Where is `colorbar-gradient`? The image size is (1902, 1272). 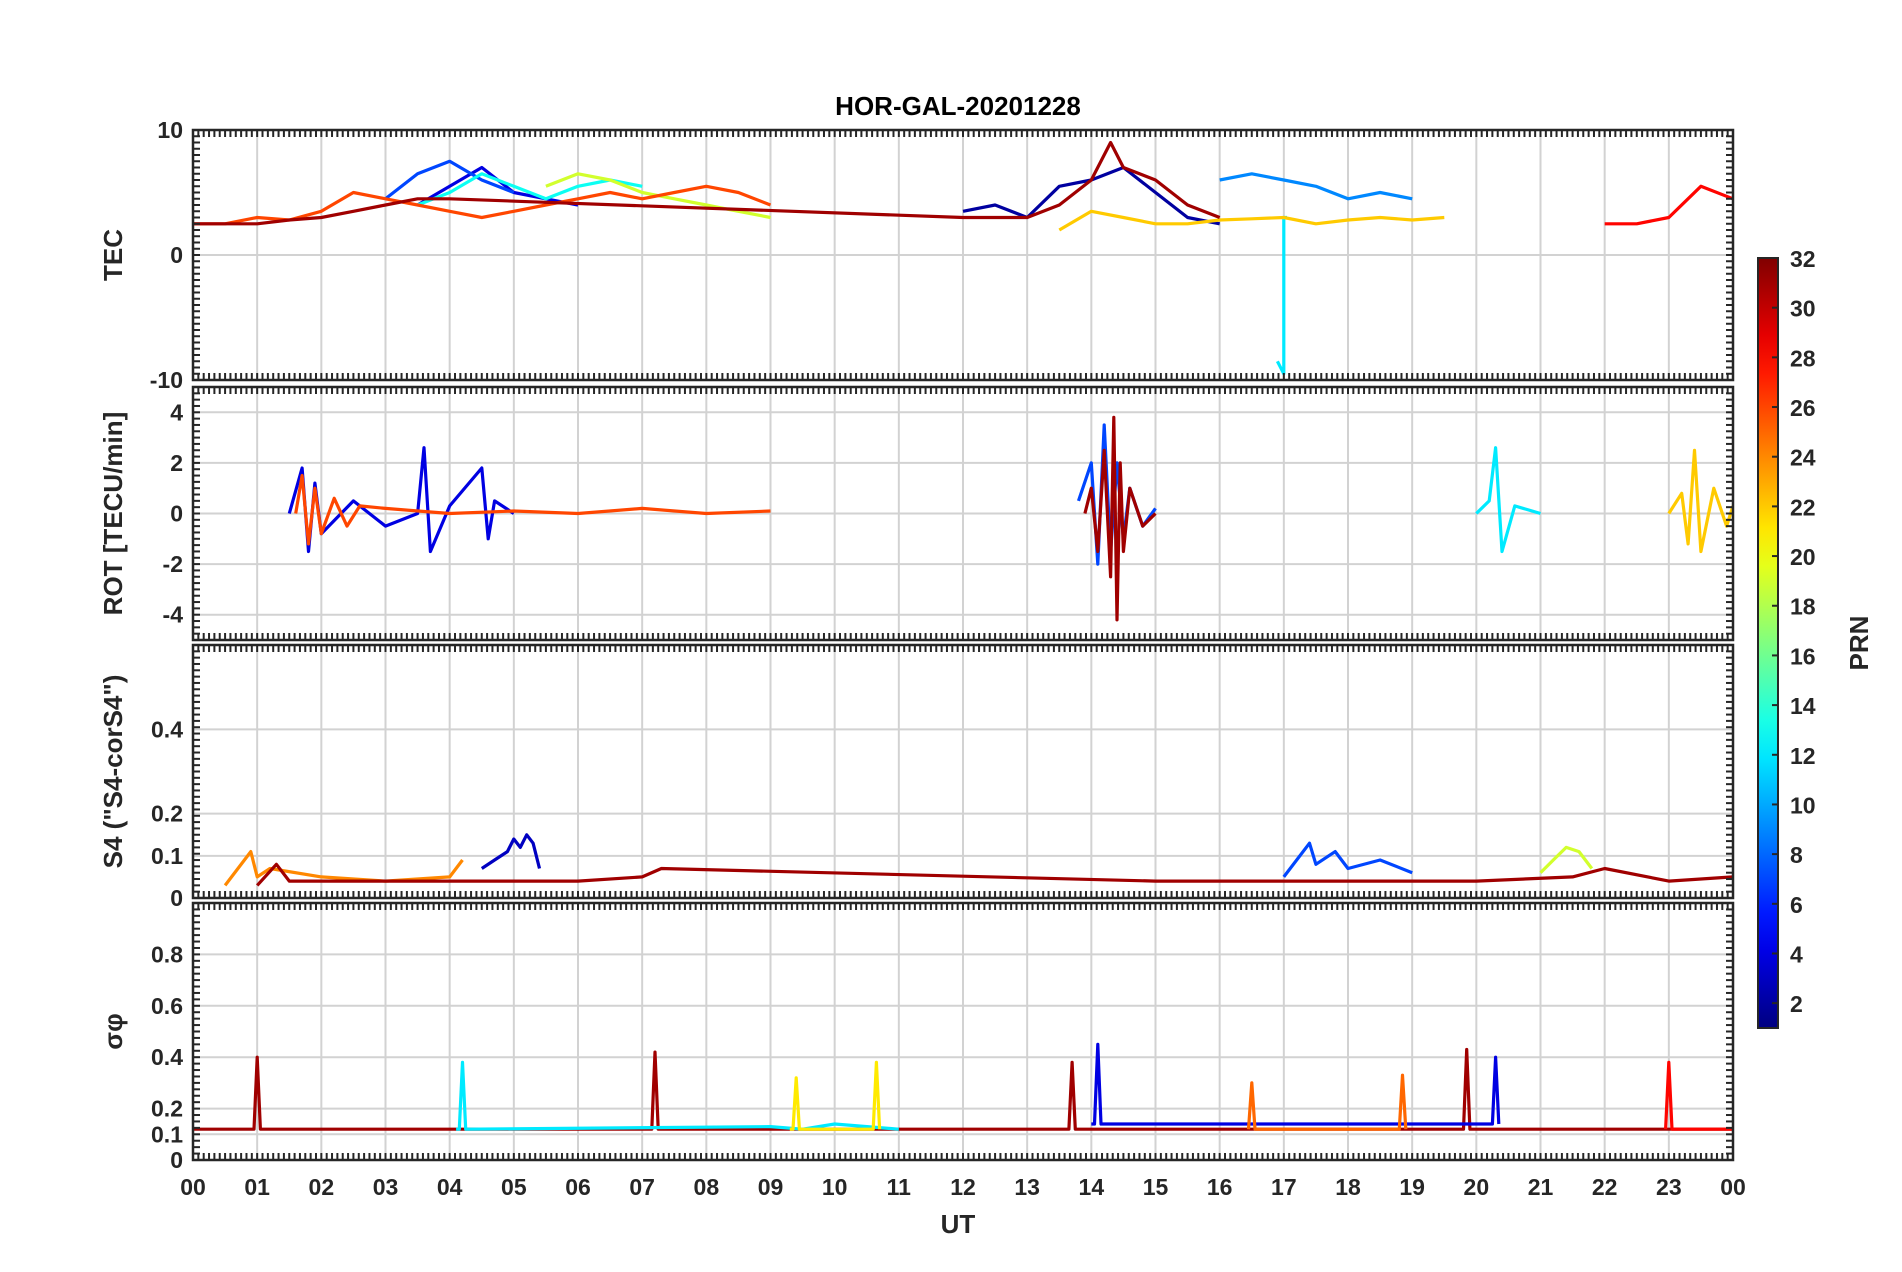
colorbar-gradient is located at coordinates (1768, 643).